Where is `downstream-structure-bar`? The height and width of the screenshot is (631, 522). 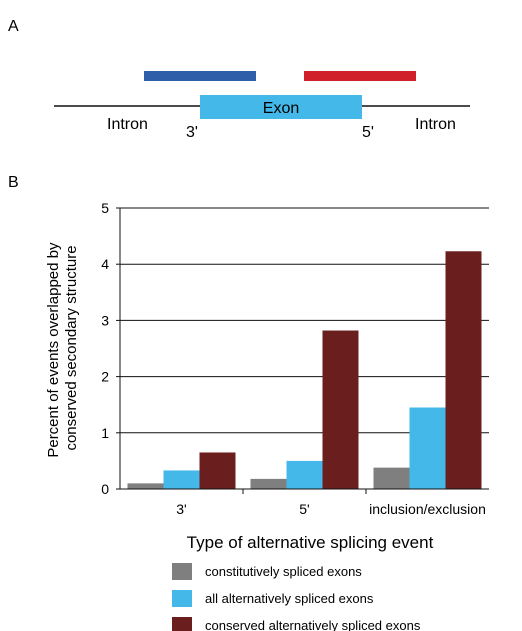 downstream-structure-bar is located at coordinates (360, 76).